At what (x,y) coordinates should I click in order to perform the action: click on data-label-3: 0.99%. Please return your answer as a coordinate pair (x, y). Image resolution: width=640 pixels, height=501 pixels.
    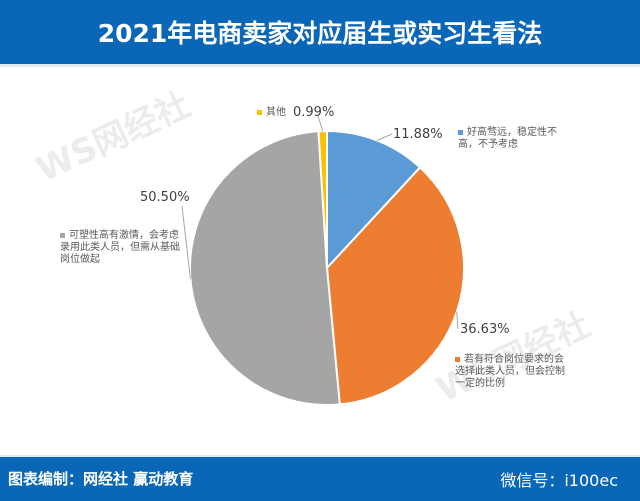
    Looking at the image, I should click on (314, 112).